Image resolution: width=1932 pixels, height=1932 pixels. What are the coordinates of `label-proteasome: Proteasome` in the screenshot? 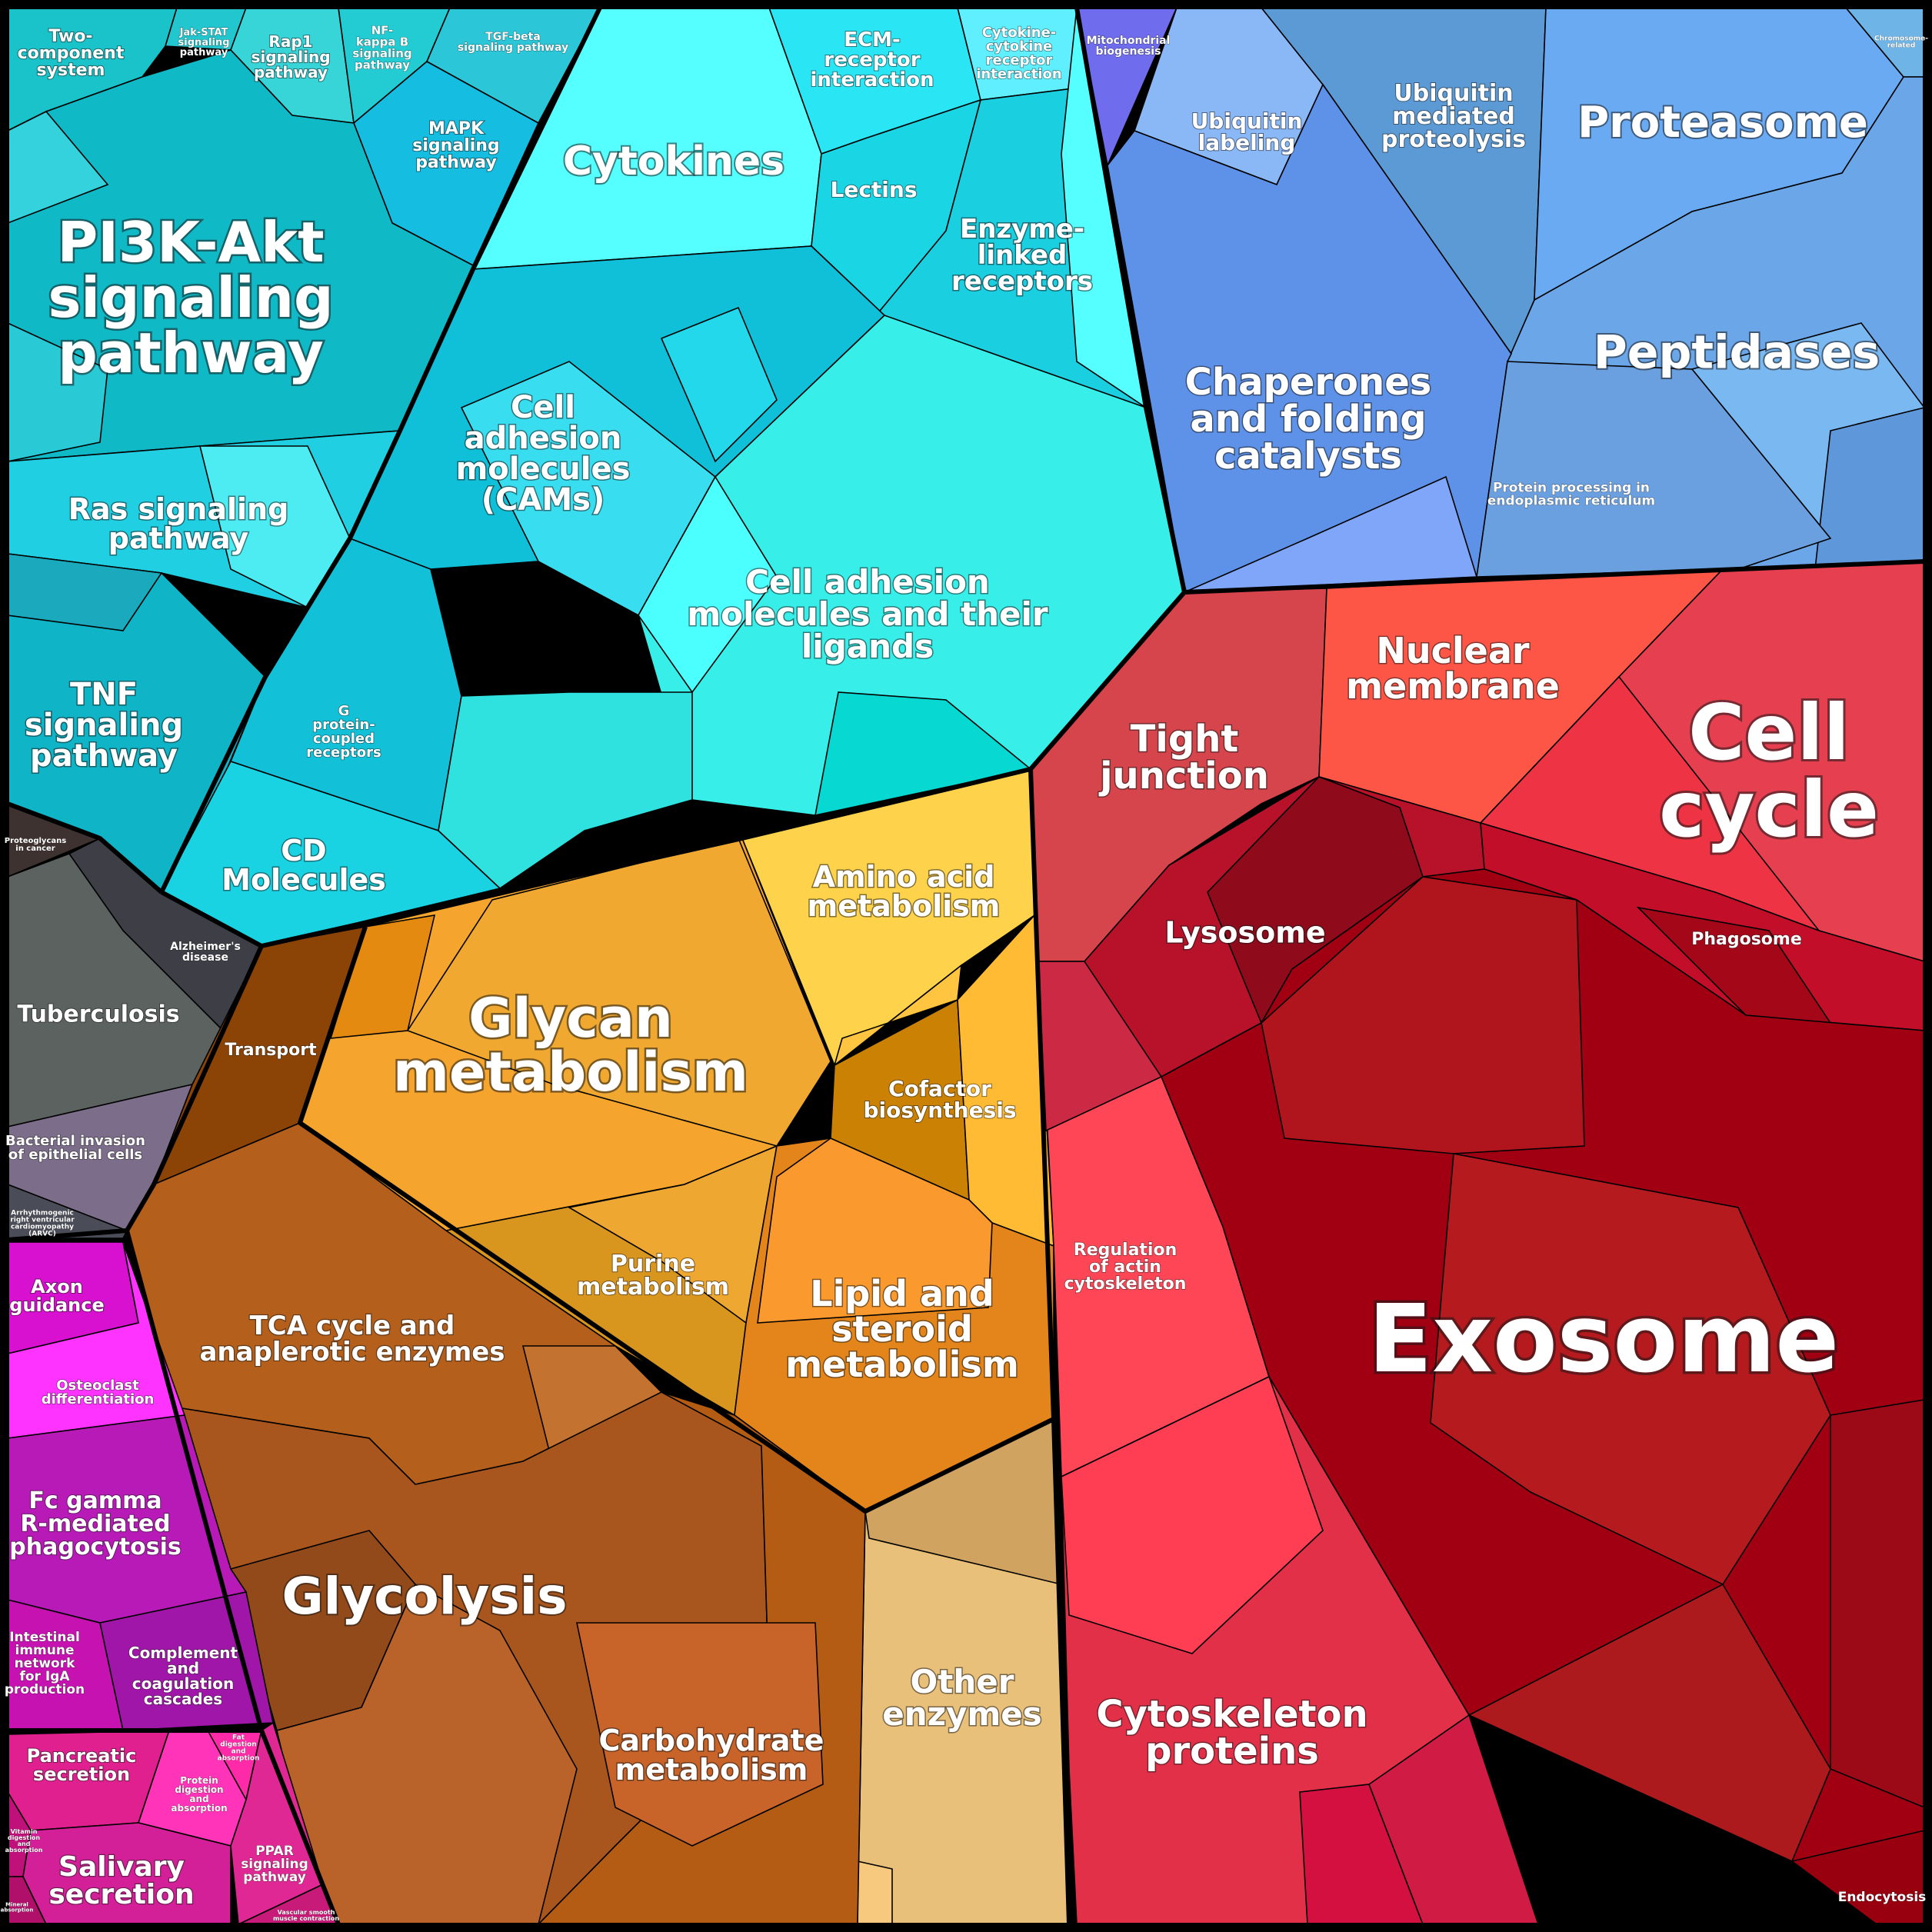 It's located at (1722, 123).